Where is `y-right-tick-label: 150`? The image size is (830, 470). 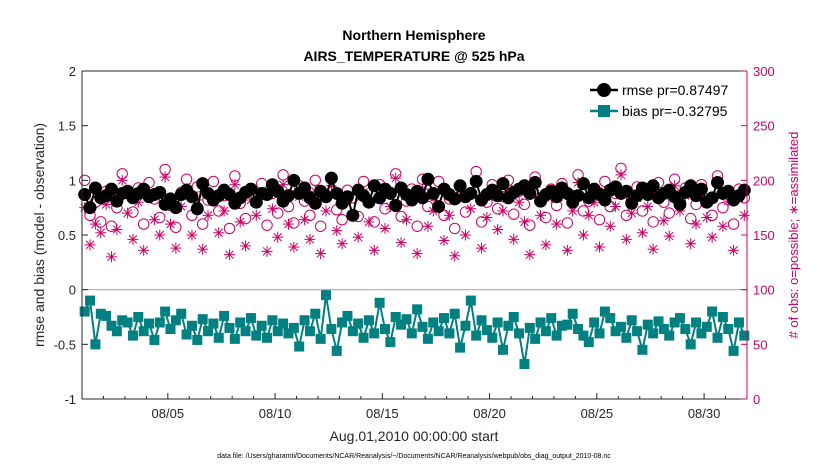
y-right-tick-label: 150 is located at coordinates (764, 235).